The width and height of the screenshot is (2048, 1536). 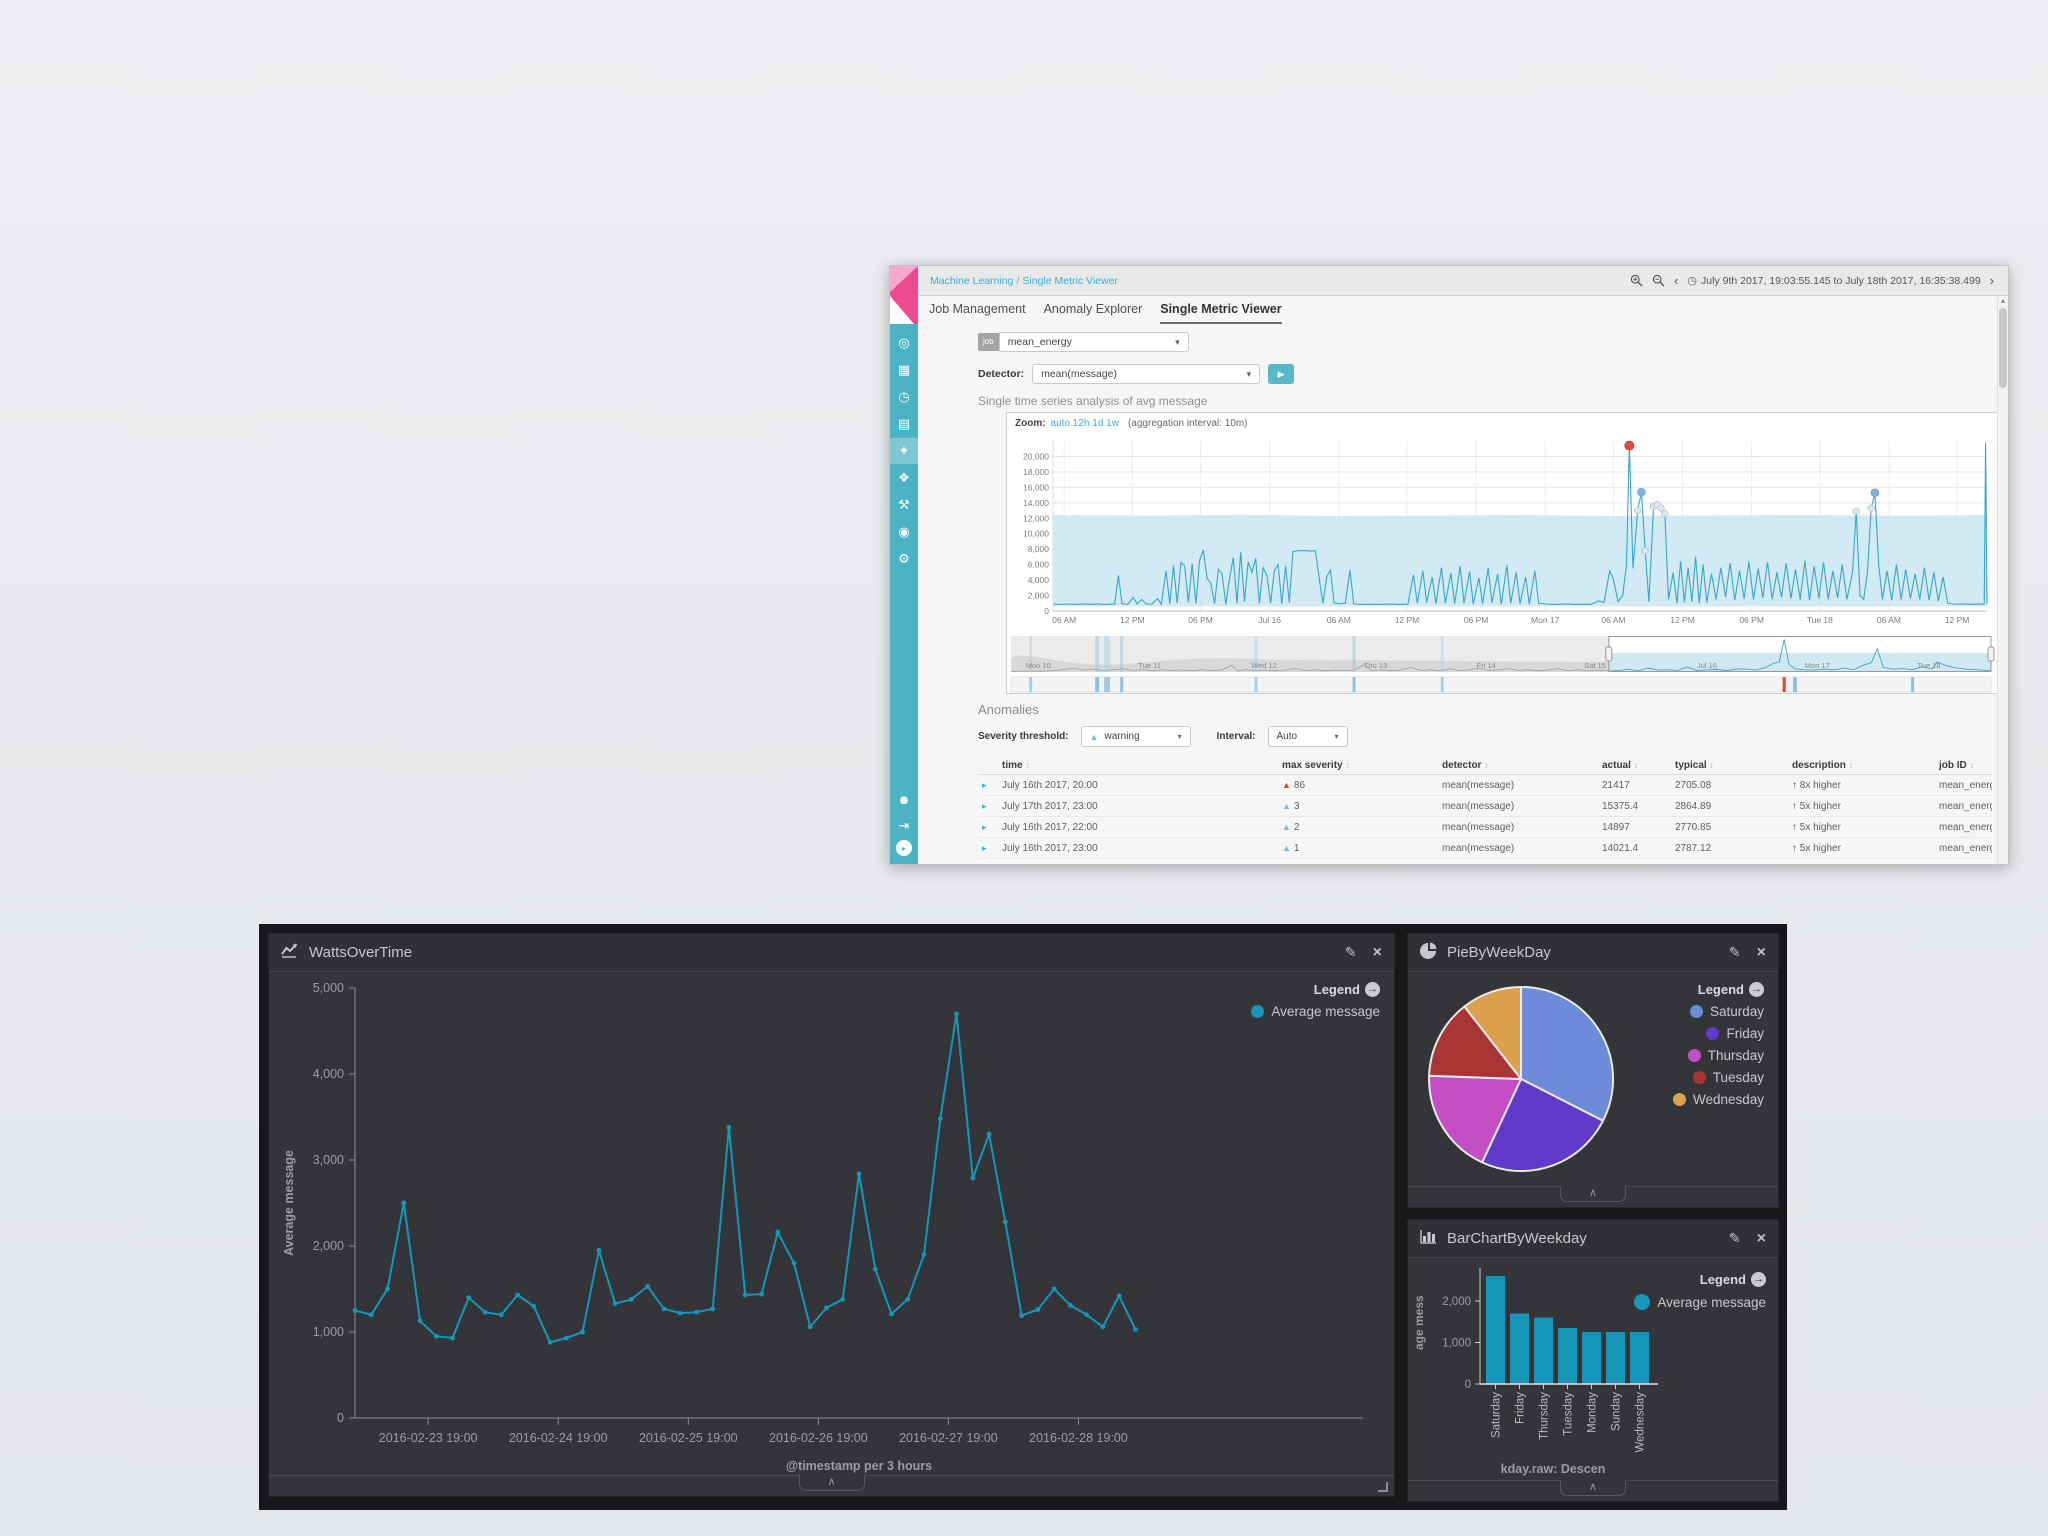 What do you see at coordinates (1093, 342) in the screenshot?
I see `job-select: mean_energy ▾` at bounding box center [1093, 342].